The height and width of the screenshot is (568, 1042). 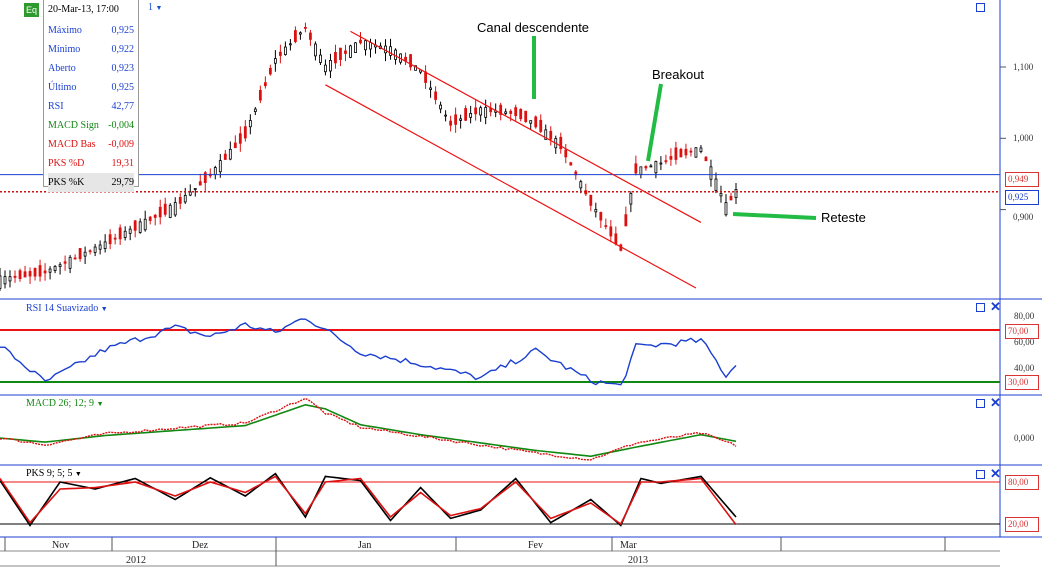 What do you see at coordinates (638, 560) in the screenshot?
I see `year-label-2013: 2013` at bounding box center [638, 560].